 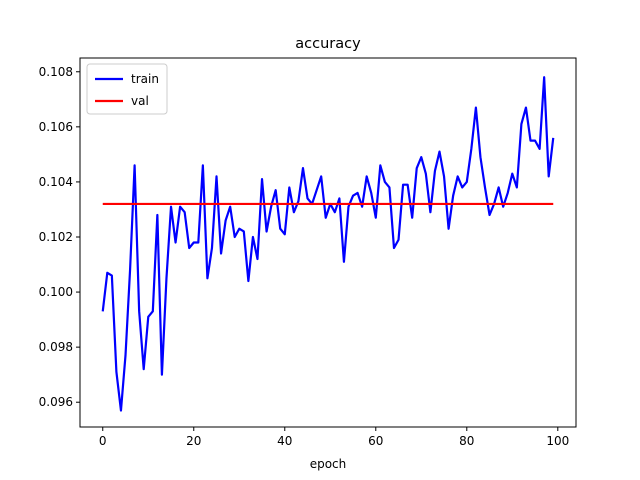 What do you see at coordinates (375, 441) in the screenshot?
I see `x-tick-label: 60` at bounding box center [375, 441].